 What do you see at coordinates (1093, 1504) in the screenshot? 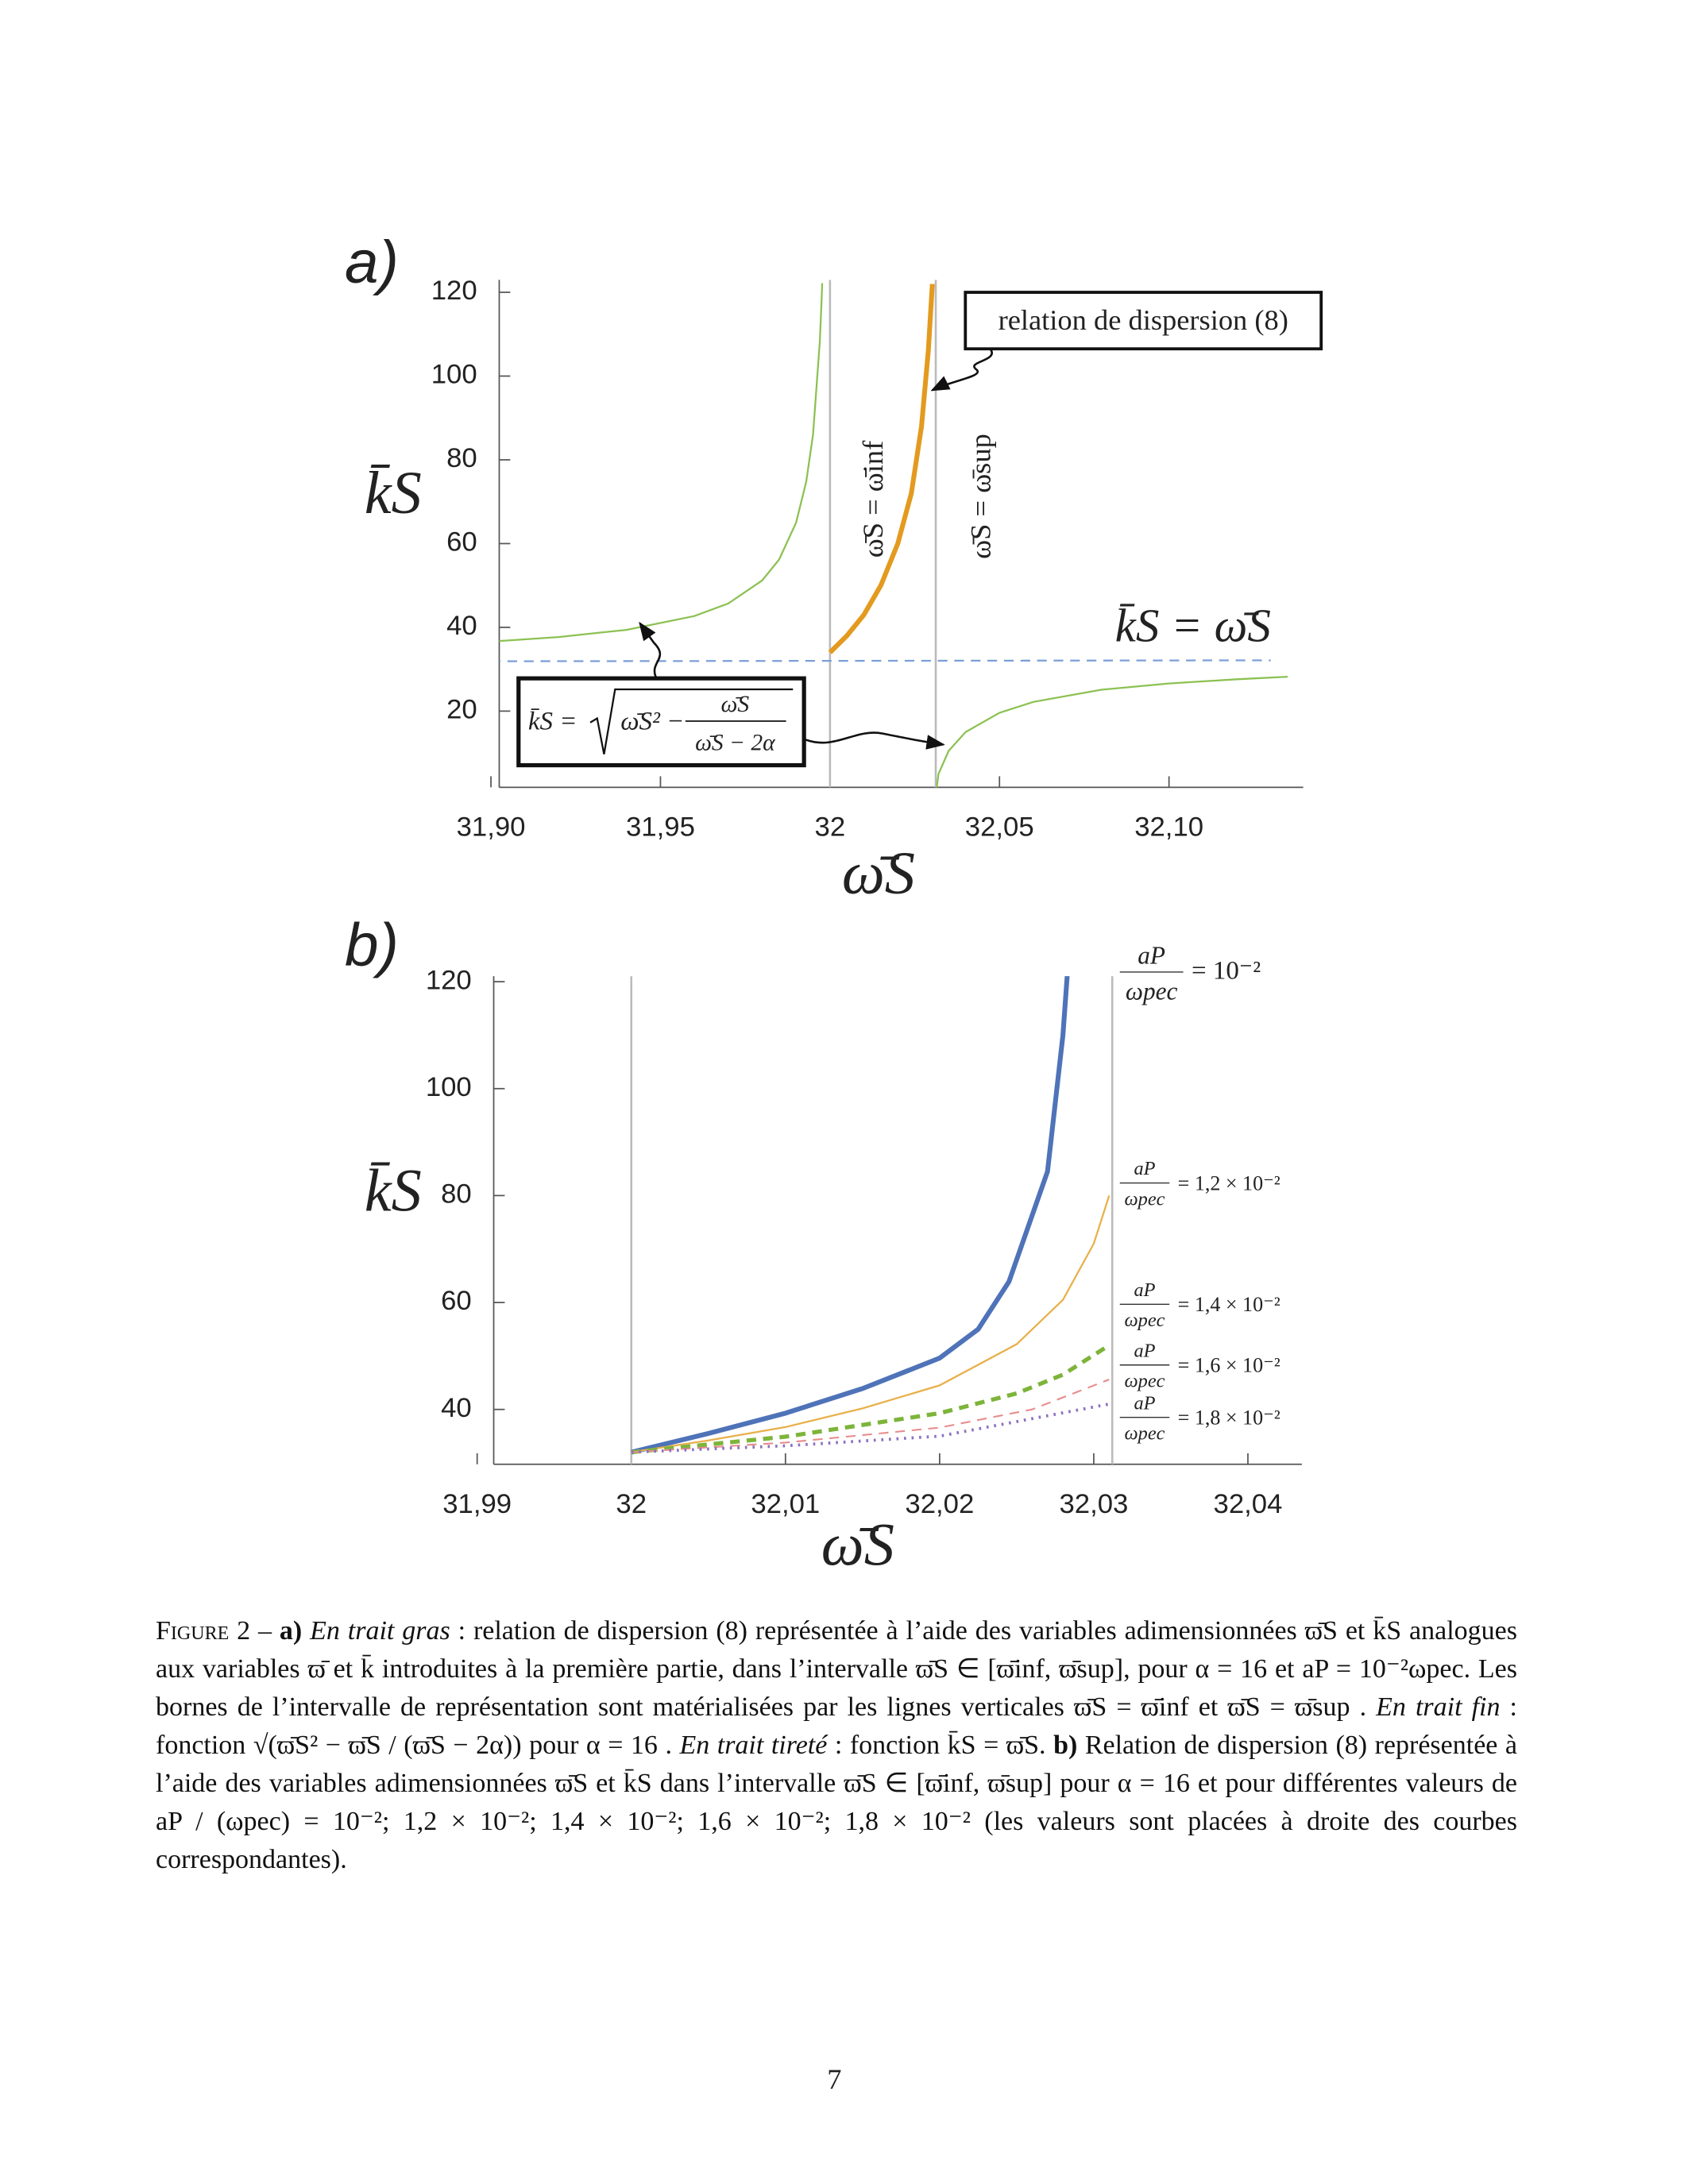
I see `x-tick-label: 32,03` at bounding box center [1093, 1504].